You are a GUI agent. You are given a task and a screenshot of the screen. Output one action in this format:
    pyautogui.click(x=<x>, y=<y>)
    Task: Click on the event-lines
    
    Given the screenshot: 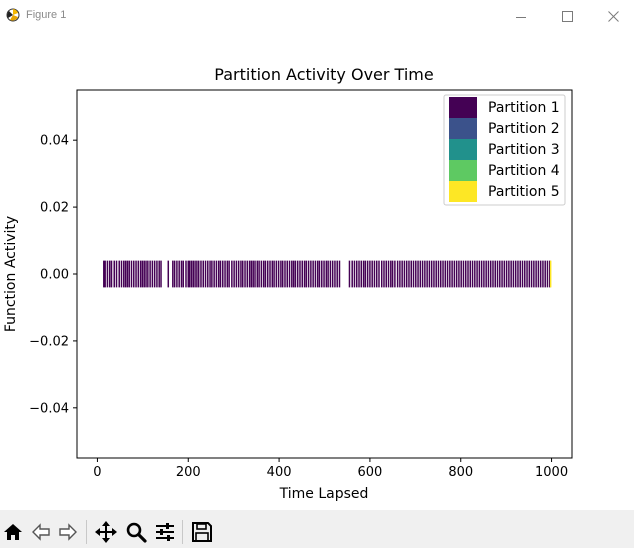 What is the action you would take?
    pyautogui.click(x=327, y=274)
    